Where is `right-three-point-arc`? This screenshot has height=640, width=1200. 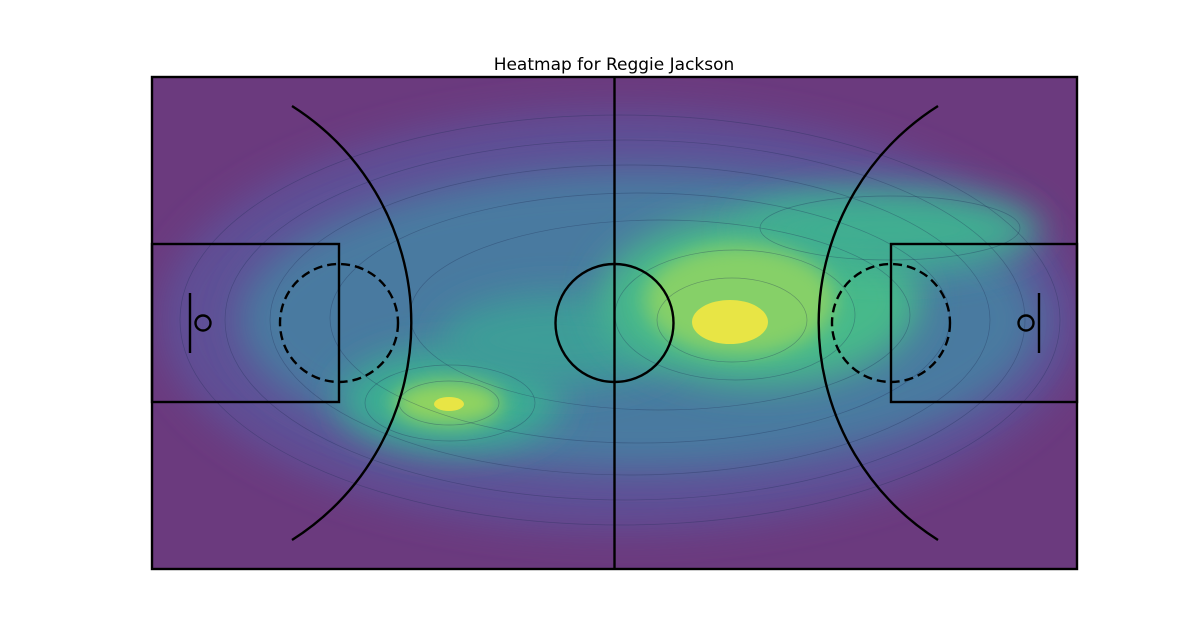
right-three-point-arc is located at coordinates (878, 323).